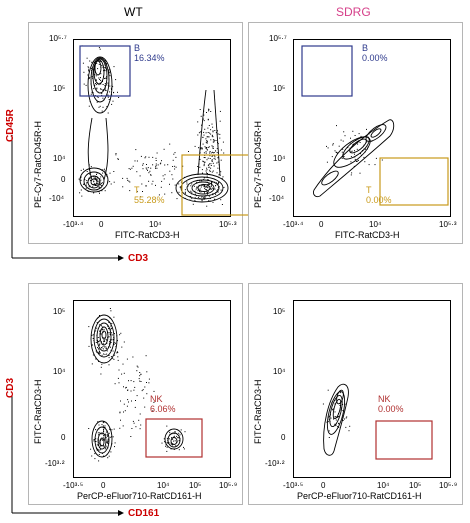  Describe the element at coordinates (73, 224) in the screenshot. I see `x-tick-0: -10³·⁴` at that location.